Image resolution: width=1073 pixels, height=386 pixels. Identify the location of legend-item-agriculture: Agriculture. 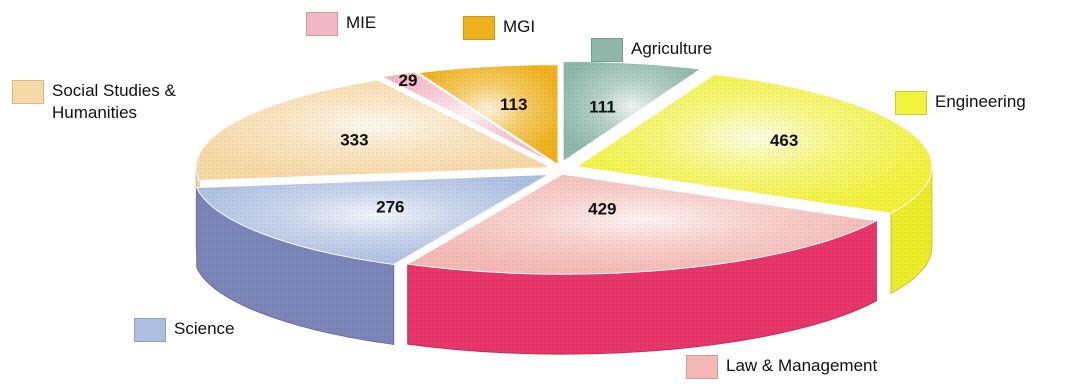
(651, 50).